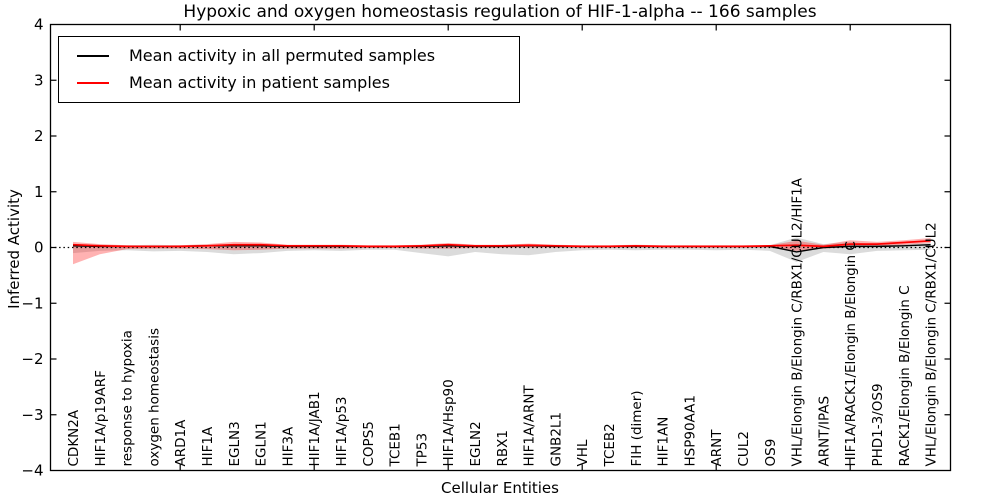 This screenshot has width=1000, height=500. I want to click on x-category-label: HIF1A/p53, so click(342, 431).